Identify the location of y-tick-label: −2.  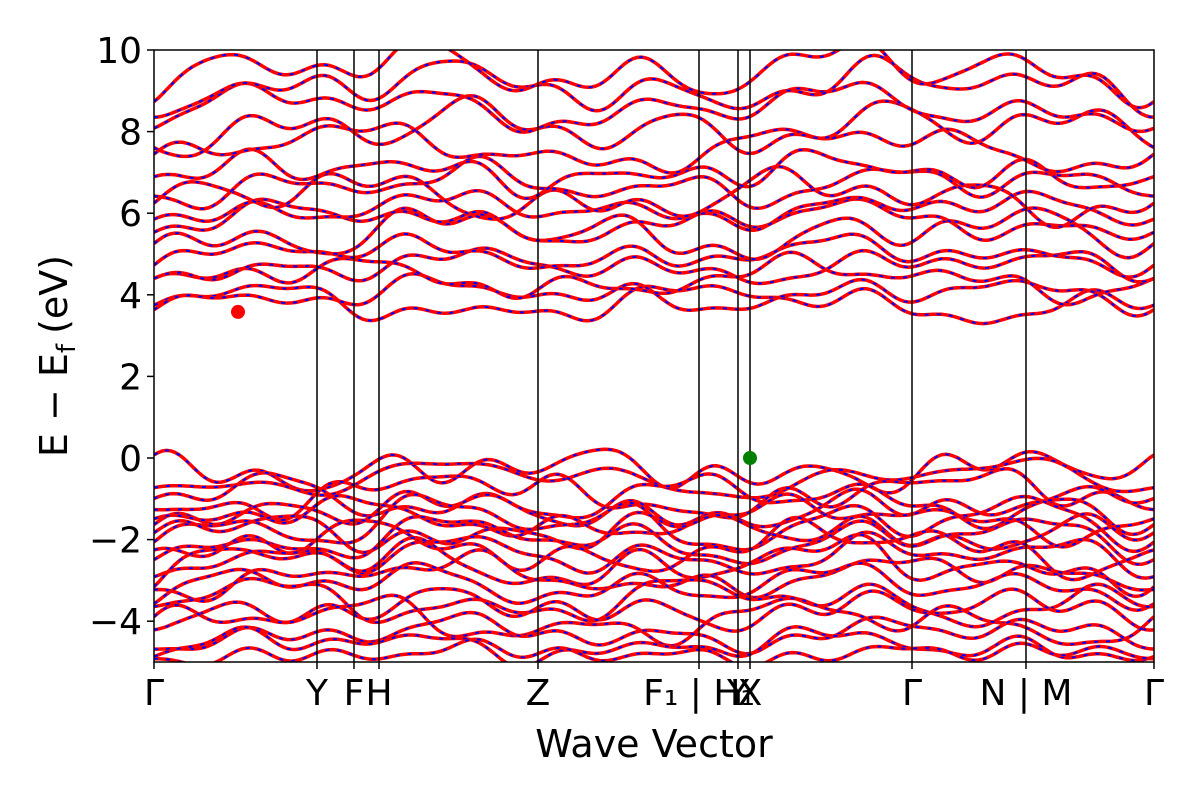
(115, 541).